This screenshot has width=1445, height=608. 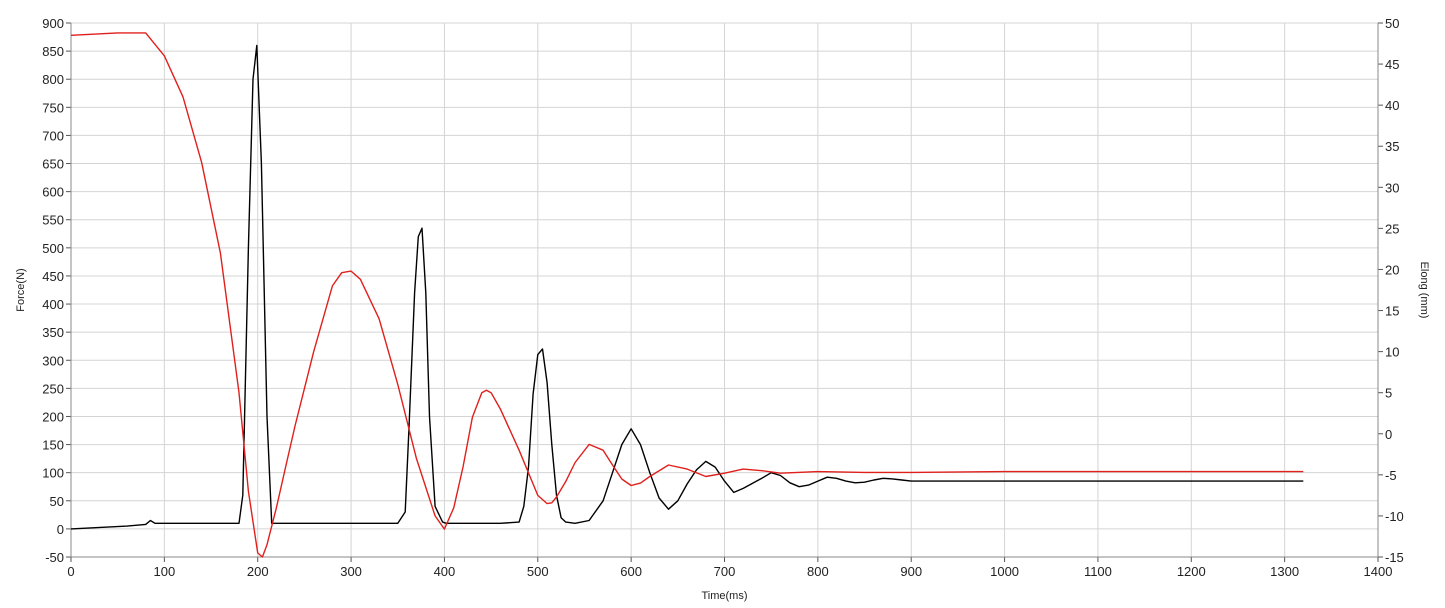 I want to click on y-axis-right-label: Elong (mm), so click(x=1424, y=290).